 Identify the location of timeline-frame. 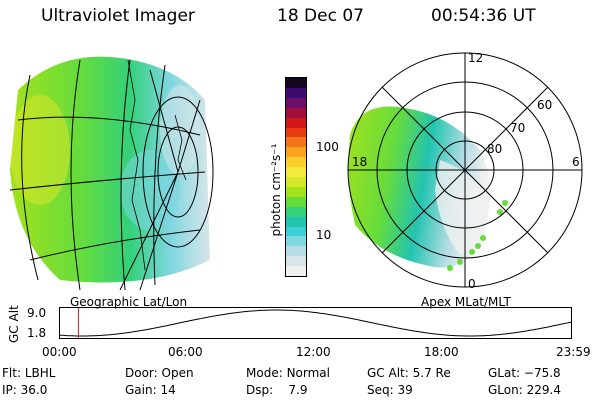
(315, 323).